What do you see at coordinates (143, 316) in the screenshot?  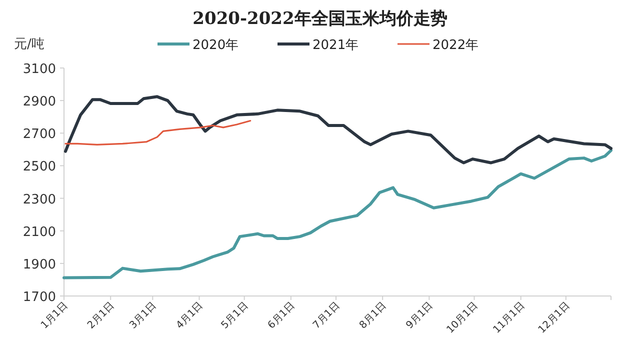 I see `x-tick-label: 3月1日` at bounding box center [143, 316].